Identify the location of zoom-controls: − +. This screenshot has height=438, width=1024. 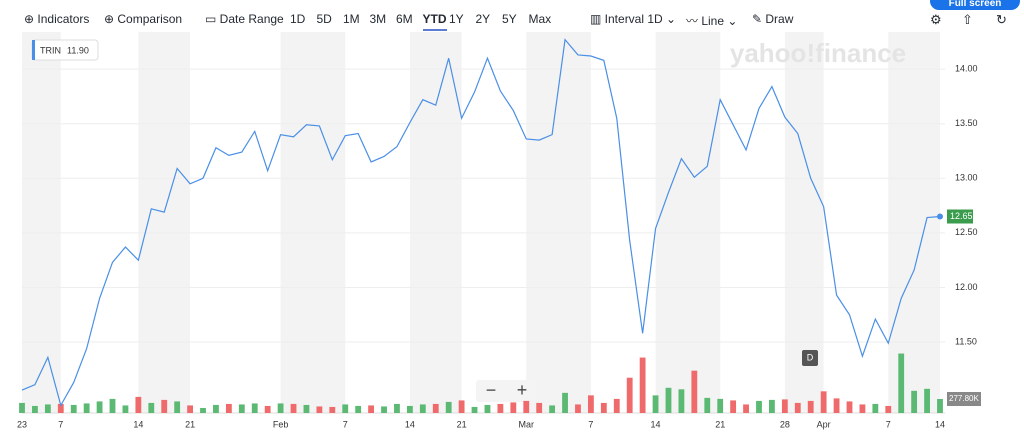
(506, 391).